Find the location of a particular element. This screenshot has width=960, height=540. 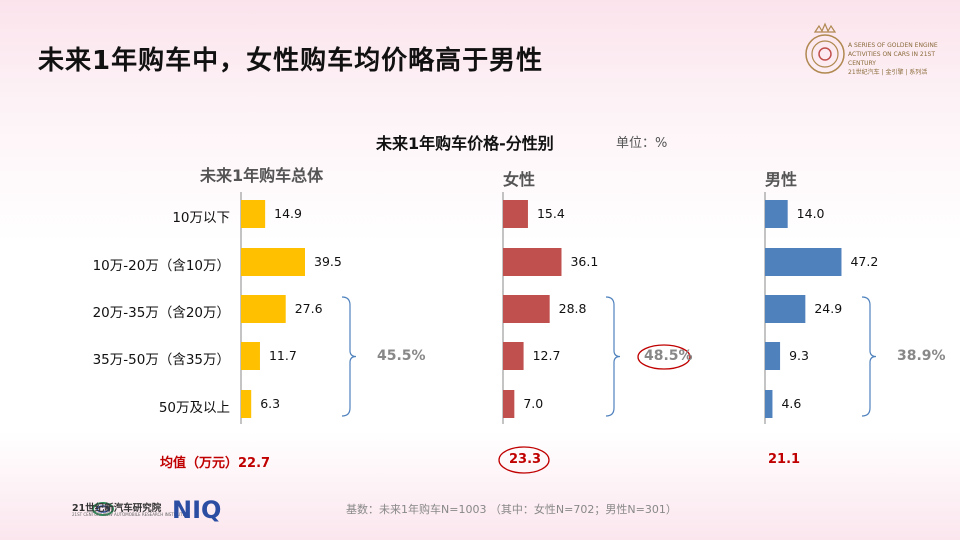

data-label: 11.7 is located at coordinates (283, 355).